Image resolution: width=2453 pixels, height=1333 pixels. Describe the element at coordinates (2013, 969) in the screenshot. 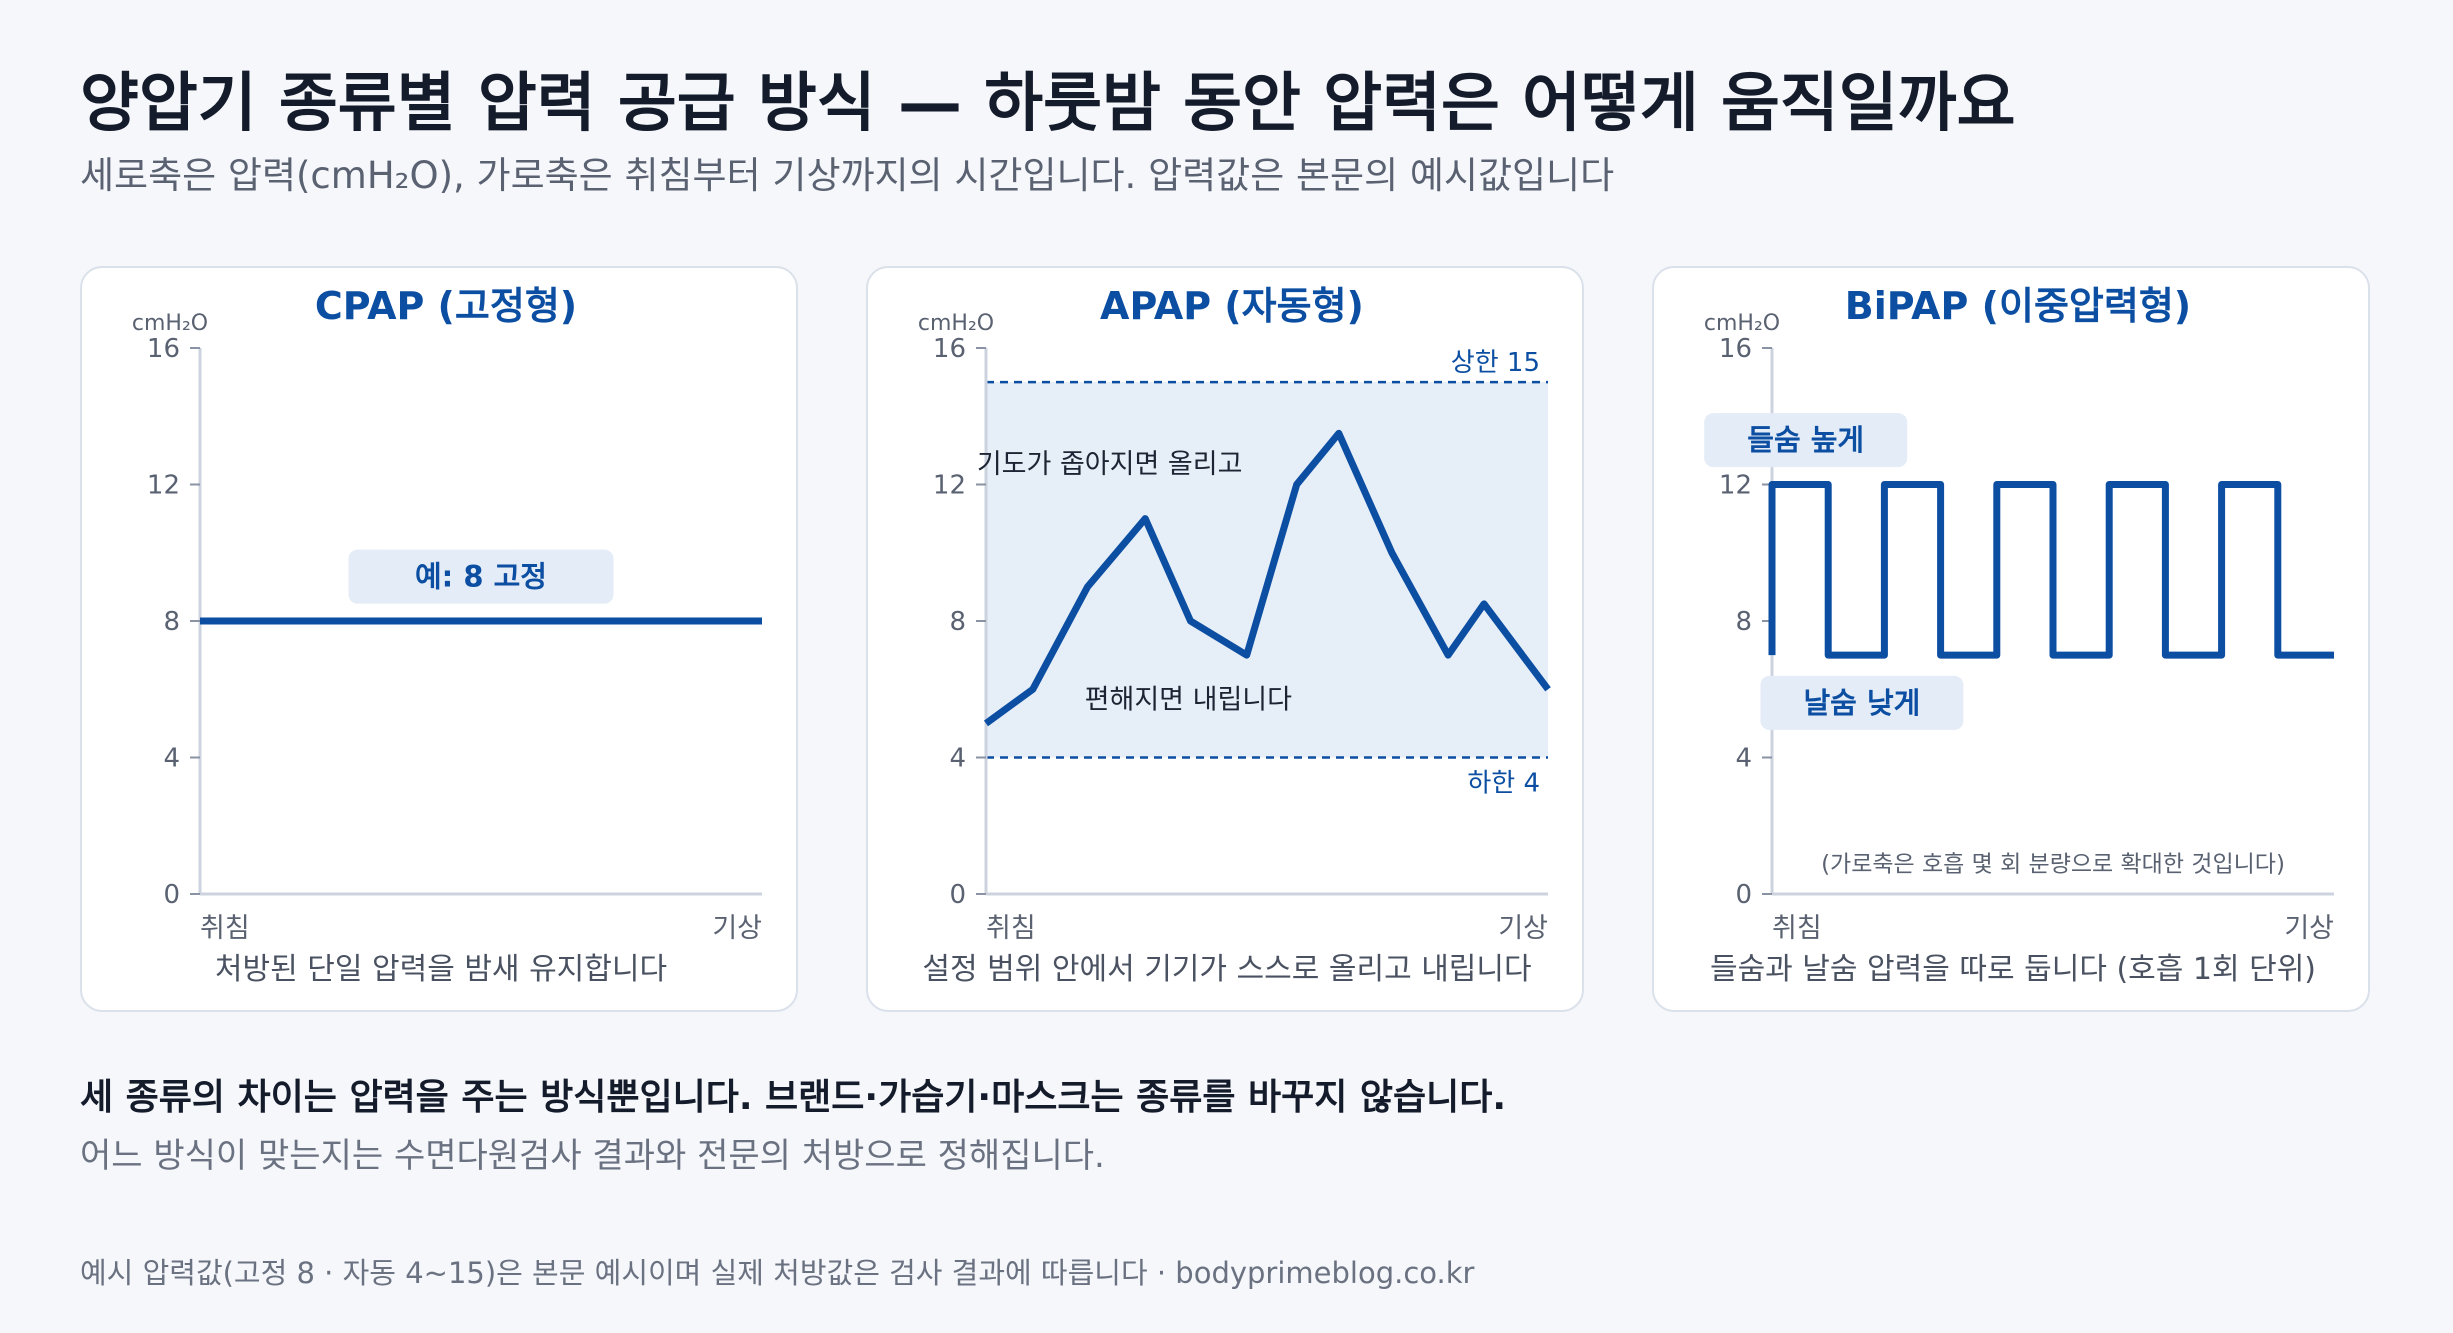

I see `chart-caption: 들숨과 날숨 압력을 따로 둡니다 (호흡 1회 단위)` at that location.